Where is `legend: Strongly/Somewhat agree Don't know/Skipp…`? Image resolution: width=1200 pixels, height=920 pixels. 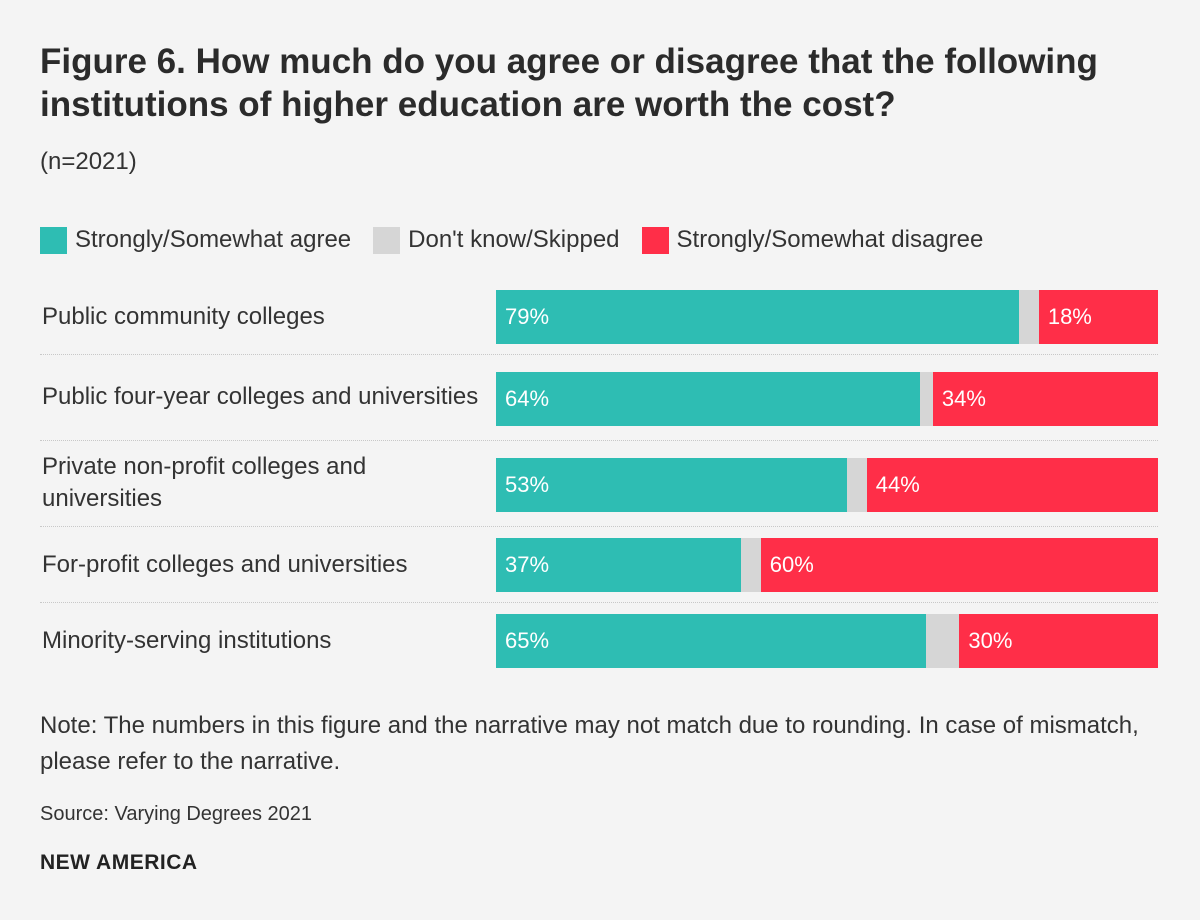
legend: Strongly/Somewhat agree Don't know/Skipp… is located at coordinates (522, 240).